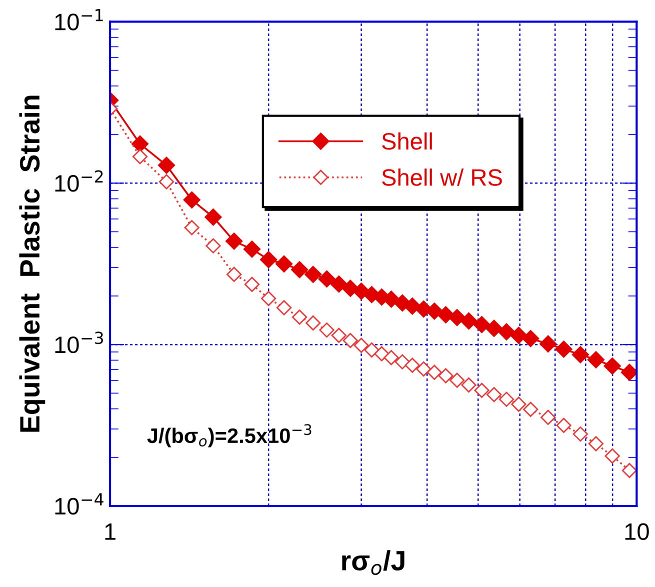 The width and height of the screenshot is (655, 587). I want to click on legend-label: Shell, so click(407, 141).